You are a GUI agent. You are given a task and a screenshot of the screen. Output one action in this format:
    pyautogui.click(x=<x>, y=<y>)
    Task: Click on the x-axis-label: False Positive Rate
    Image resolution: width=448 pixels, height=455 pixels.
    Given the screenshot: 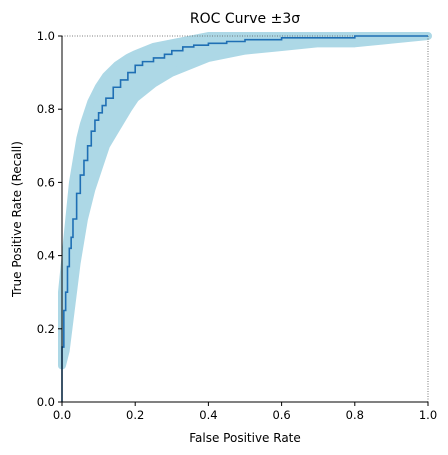 What is the action you would take?
    pyautogui.click(x=245, y=438)
    